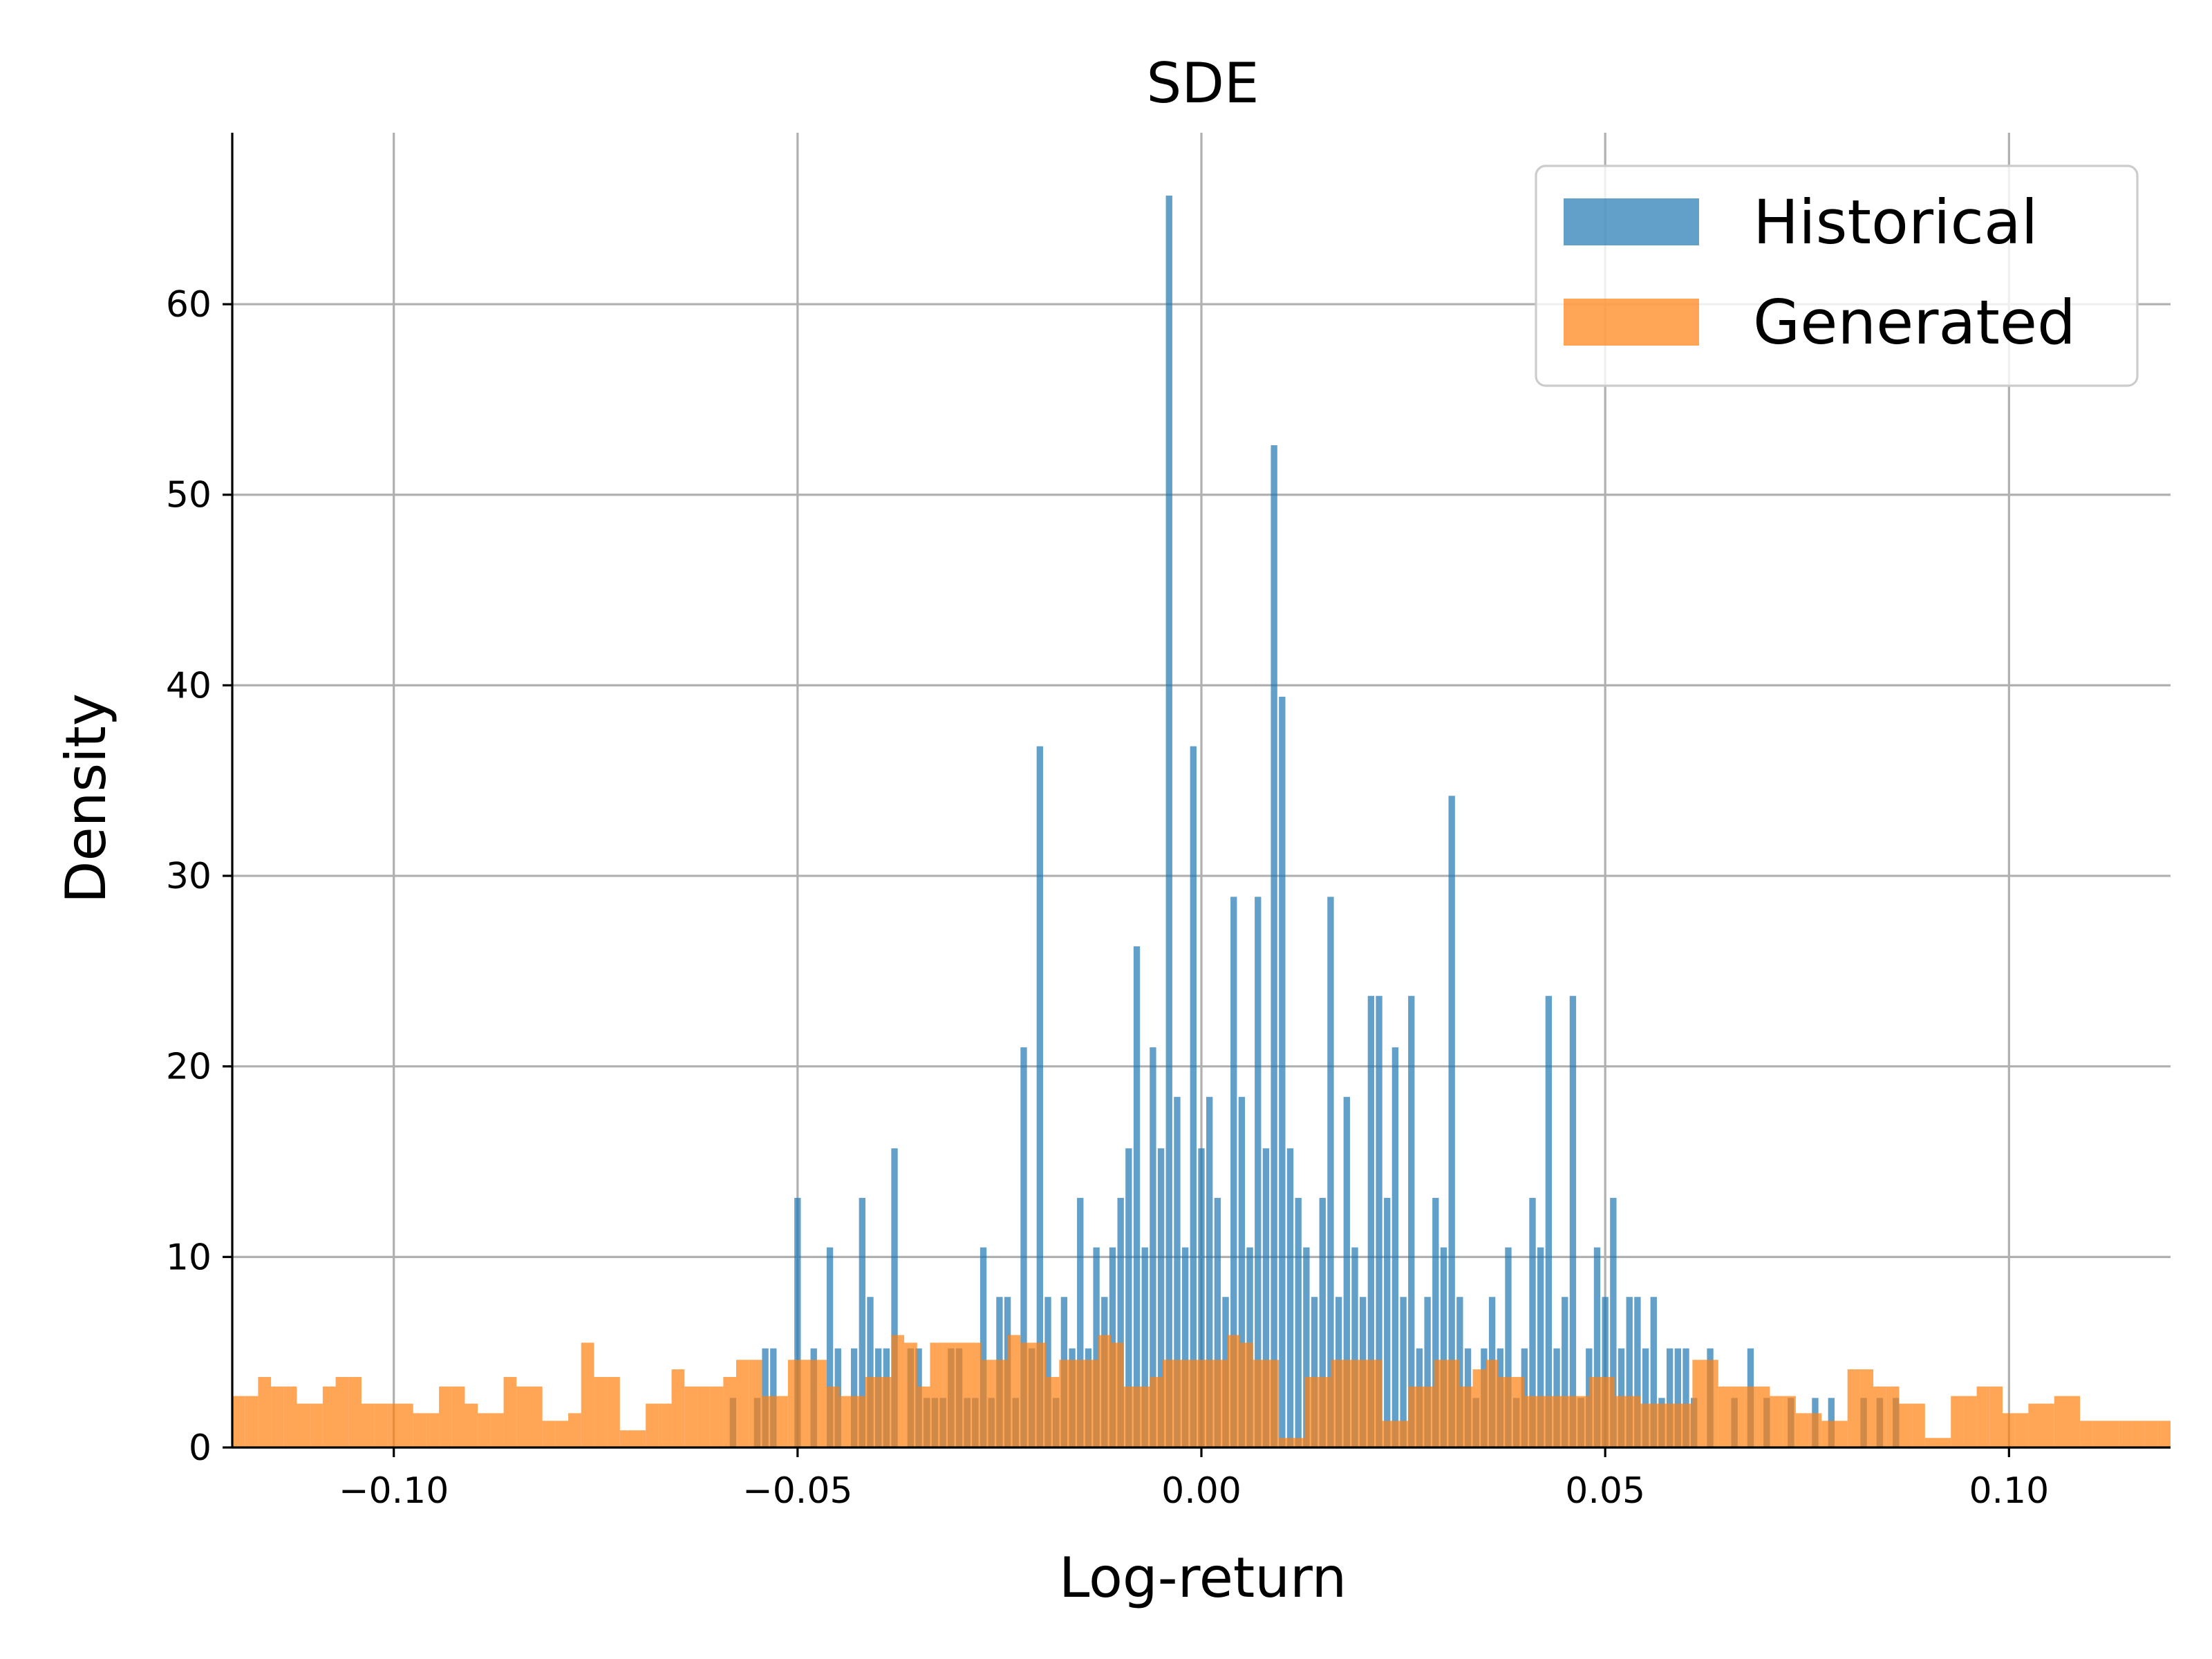  What do you see at coordinates (189, 1067) in the screenshot?
I see `y-tick-label: 20` at bounding box center [189, 1067].